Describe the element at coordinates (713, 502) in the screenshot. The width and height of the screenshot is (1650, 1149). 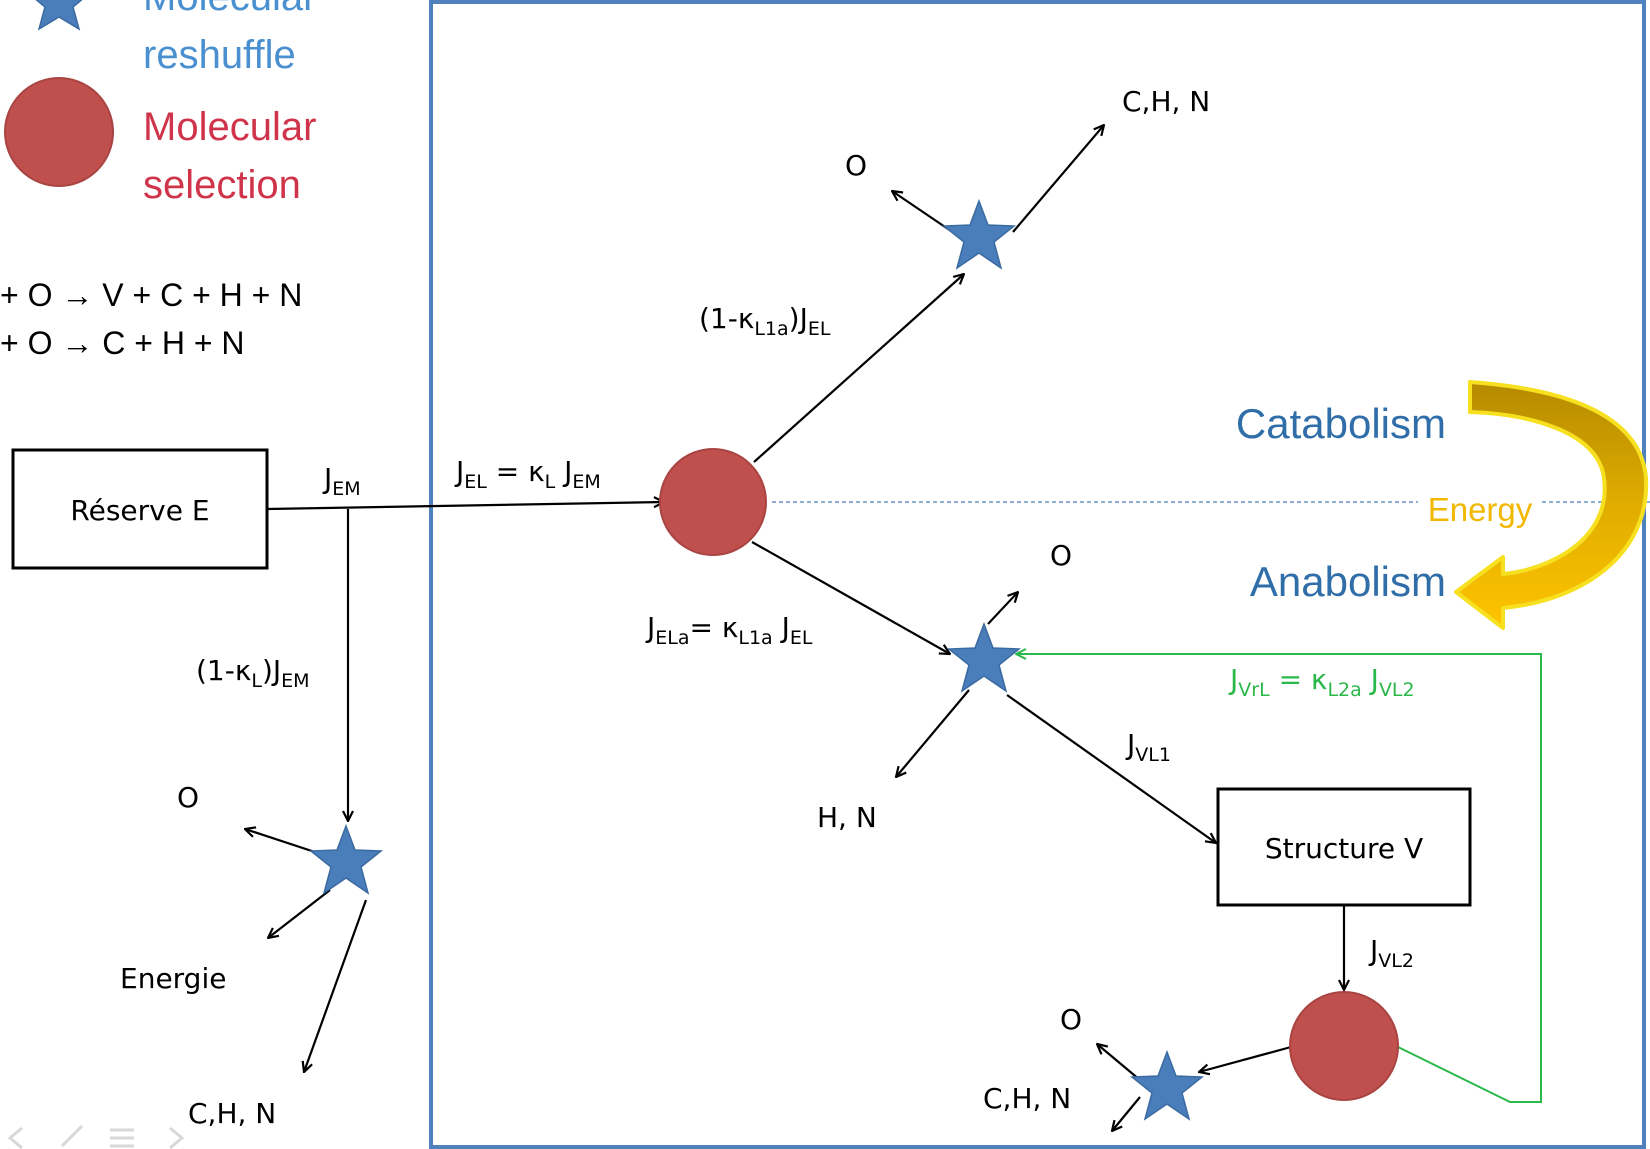
I see `selection-node-main` at that location.